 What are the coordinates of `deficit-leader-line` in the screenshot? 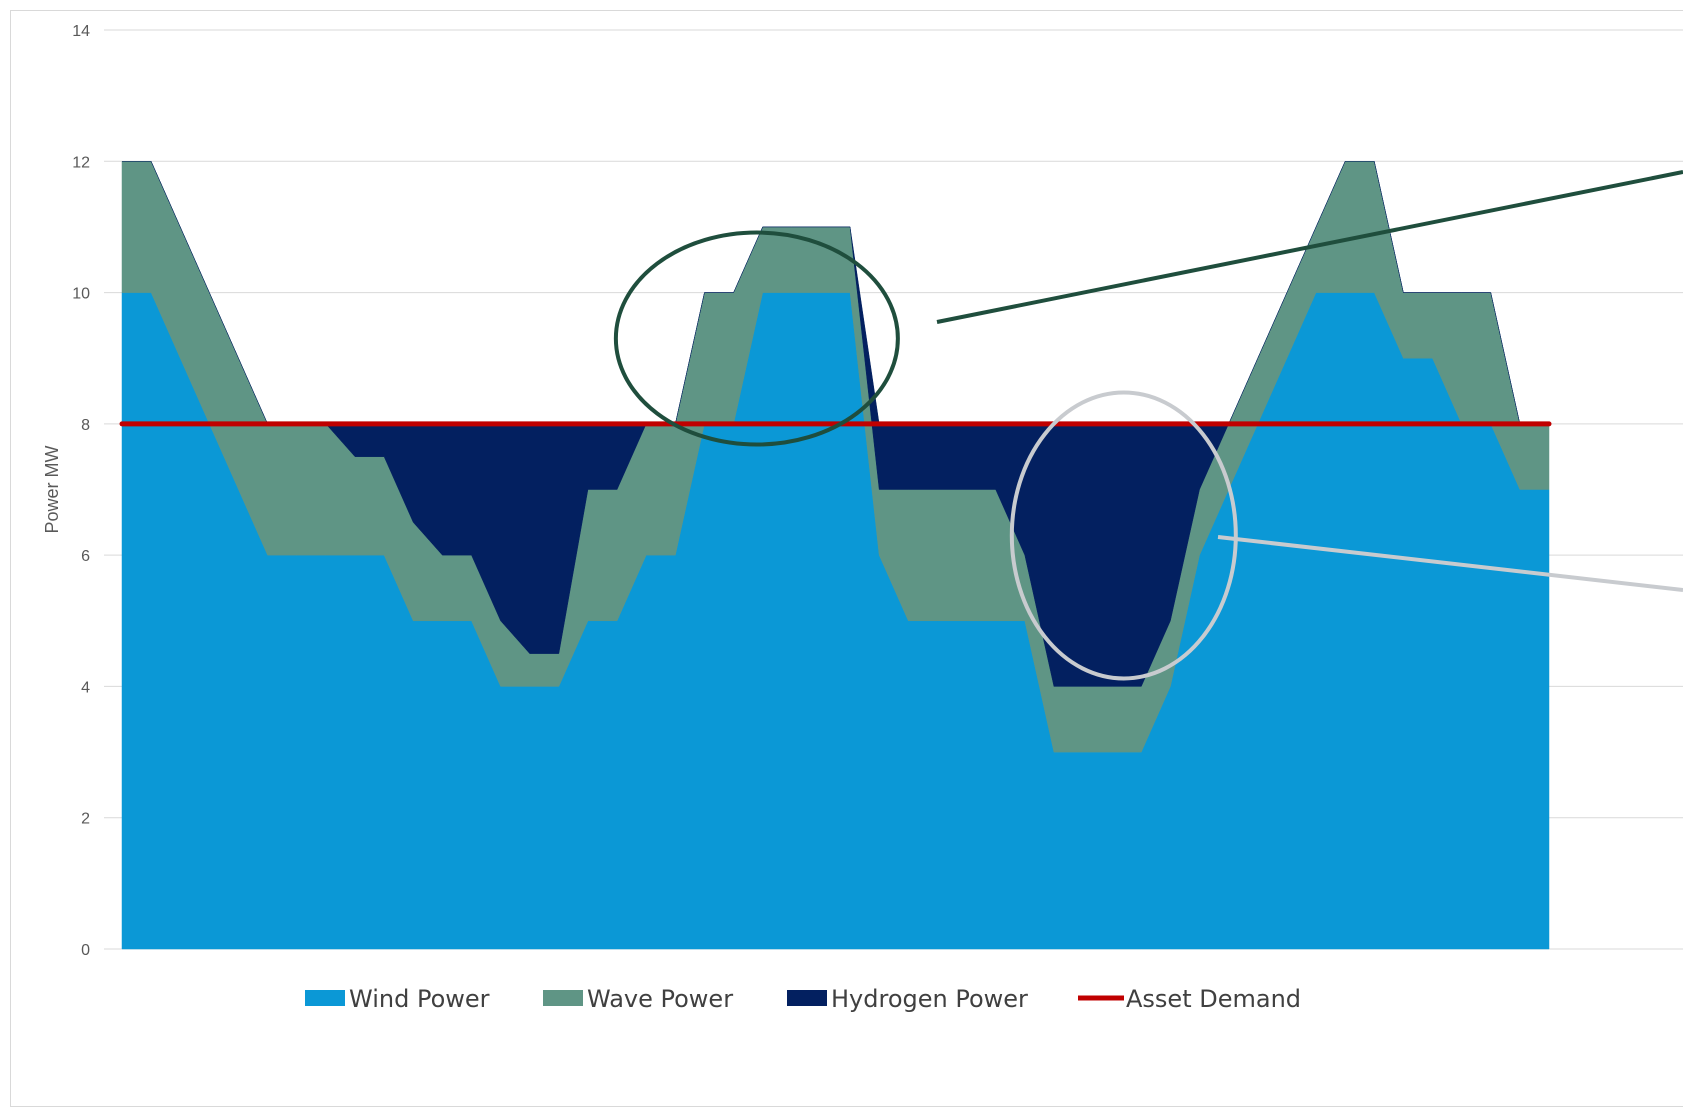 It's located at (1450, 563).